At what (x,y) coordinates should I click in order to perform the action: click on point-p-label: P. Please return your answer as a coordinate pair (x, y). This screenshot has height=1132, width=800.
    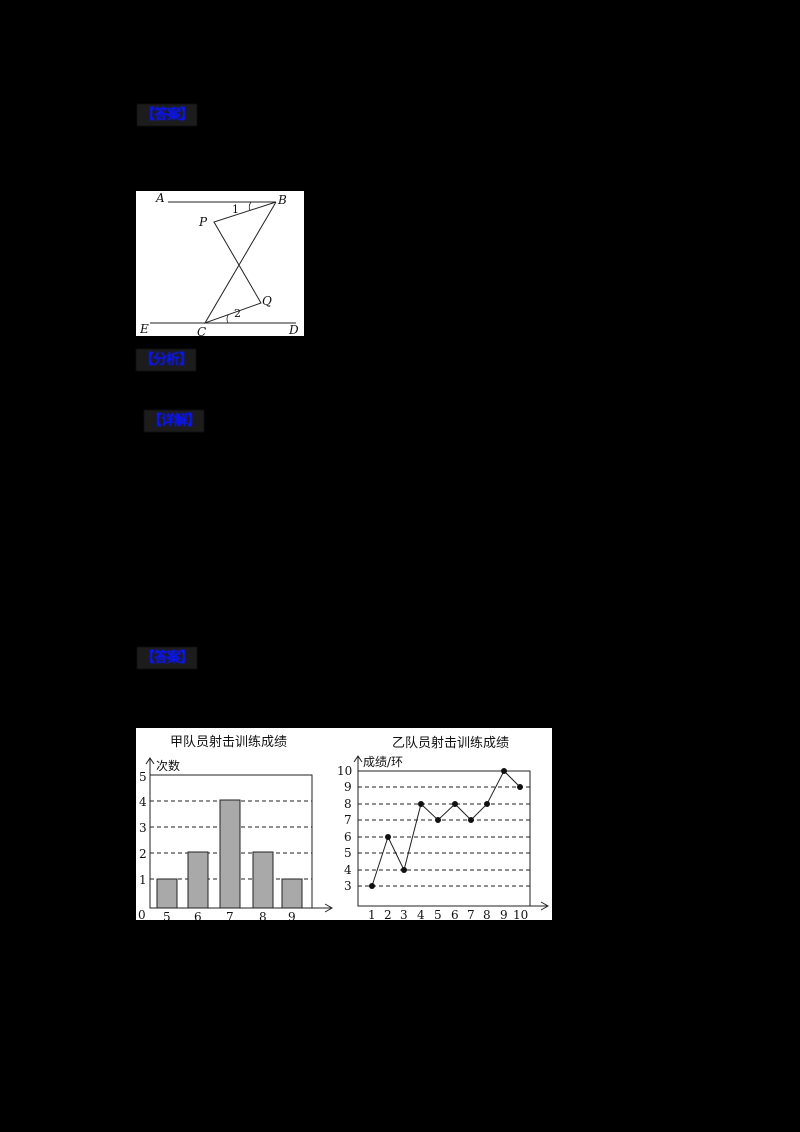
    Looking at the image, I should click on (203, 222).